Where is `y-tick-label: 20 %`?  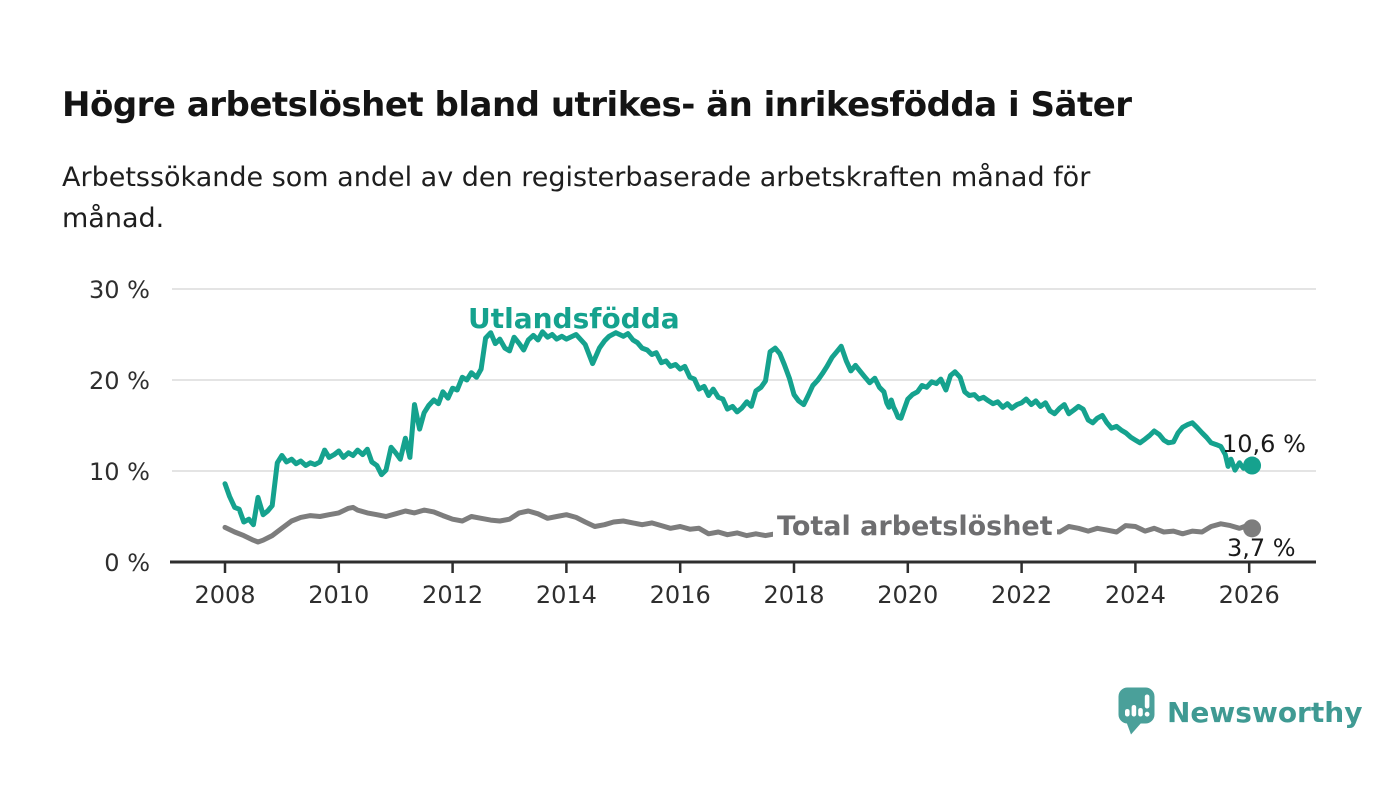
y-tick-label: 20 % is located at coordinates (119, 381).